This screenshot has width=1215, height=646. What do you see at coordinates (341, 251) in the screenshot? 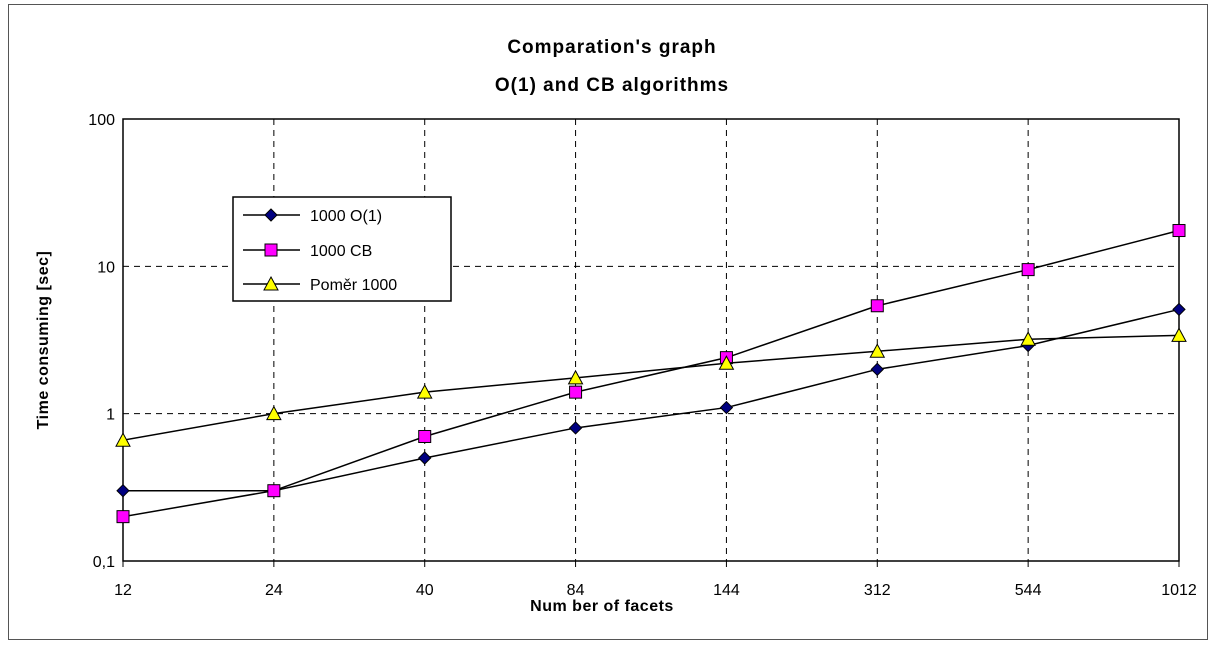
I see `legend-label: 1000 CB` at bounding box center [341, 251].